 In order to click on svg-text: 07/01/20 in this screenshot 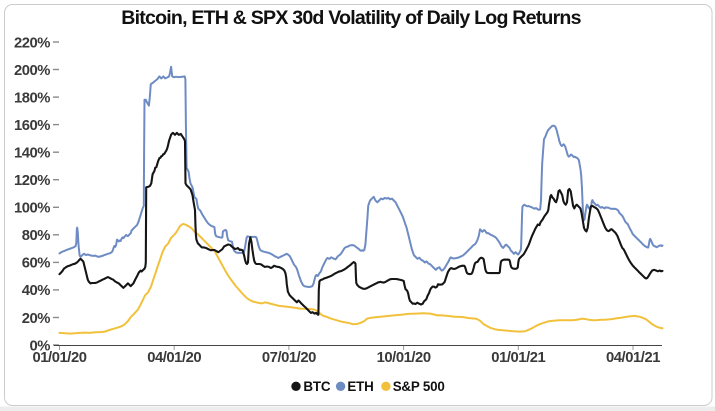, I will do `click(289, 358)`.